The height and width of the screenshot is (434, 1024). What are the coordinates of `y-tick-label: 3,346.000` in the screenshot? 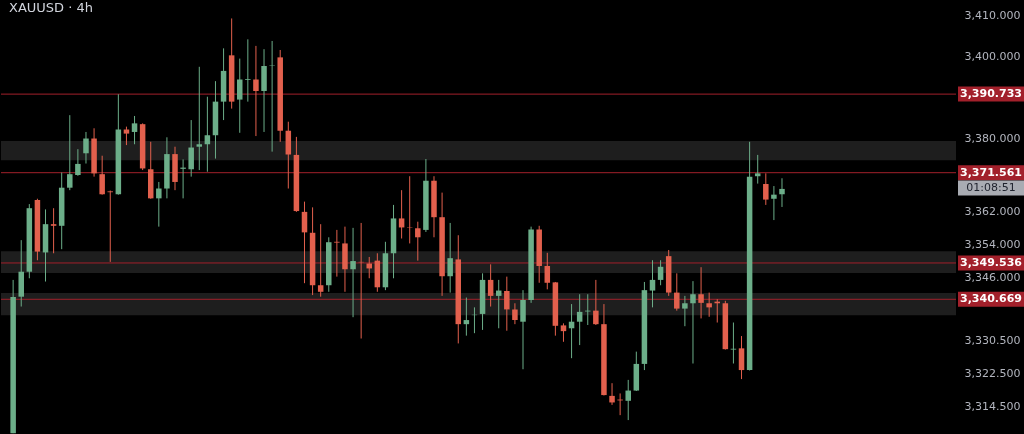 It's located at (992, 277).